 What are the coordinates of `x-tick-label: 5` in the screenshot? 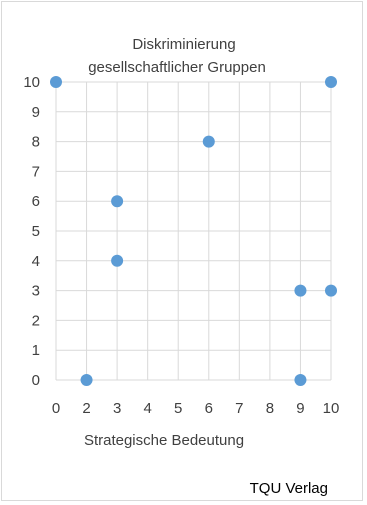 It's located at (178, 408).